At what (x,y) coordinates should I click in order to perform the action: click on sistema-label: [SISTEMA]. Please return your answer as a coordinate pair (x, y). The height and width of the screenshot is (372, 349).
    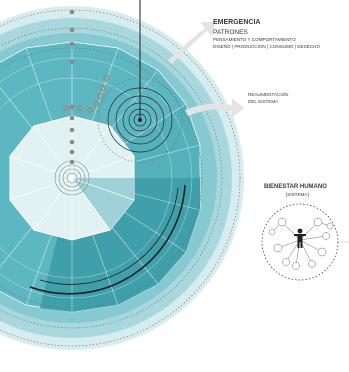
    Looking at the image, I should click on (297, 194).